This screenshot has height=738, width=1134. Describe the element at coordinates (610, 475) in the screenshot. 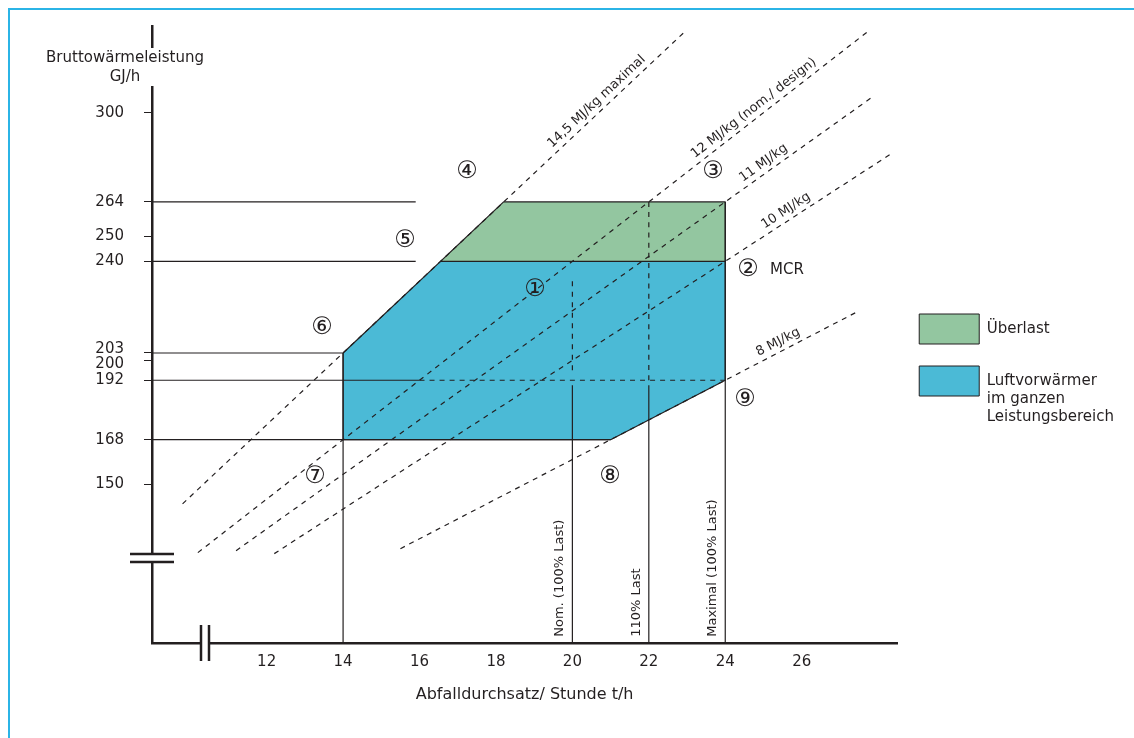

I see `annotation: ⑧` at that location.